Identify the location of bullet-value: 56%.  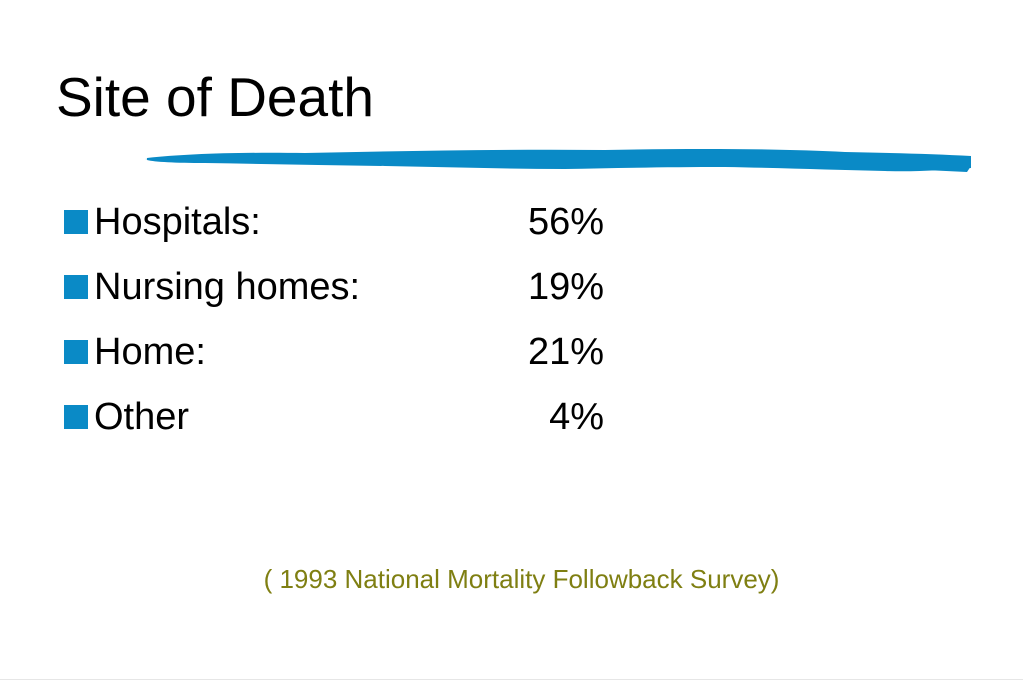
(565, 222).